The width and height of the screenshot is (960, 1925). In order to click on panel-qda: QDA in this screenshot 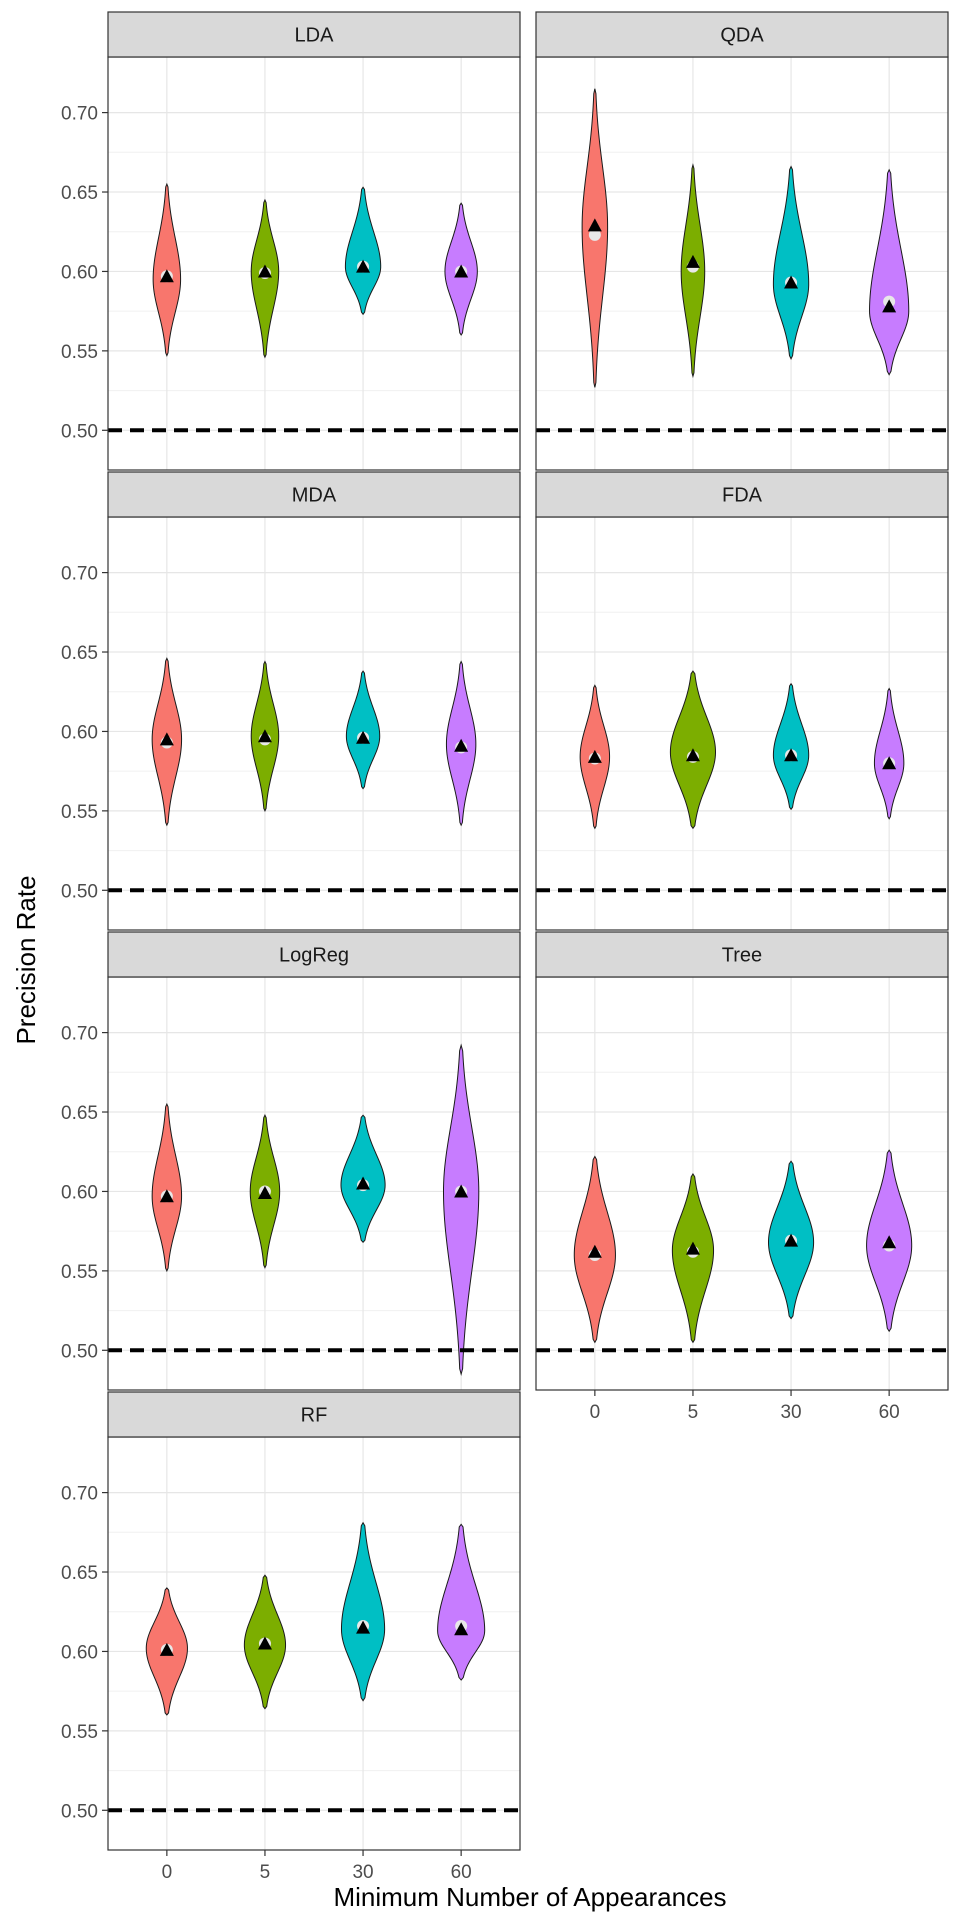, I will do `click(742, 241)`.